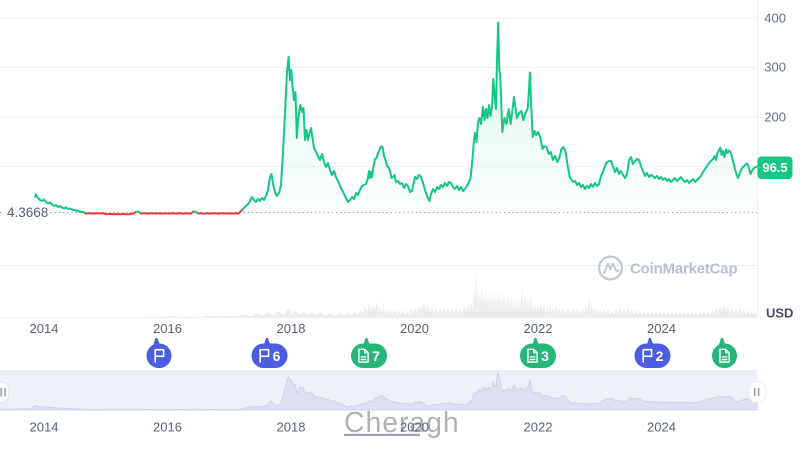 The image size is (800, 450). I want to click on svg-text: CoinMarketCap, so click(683, 269).